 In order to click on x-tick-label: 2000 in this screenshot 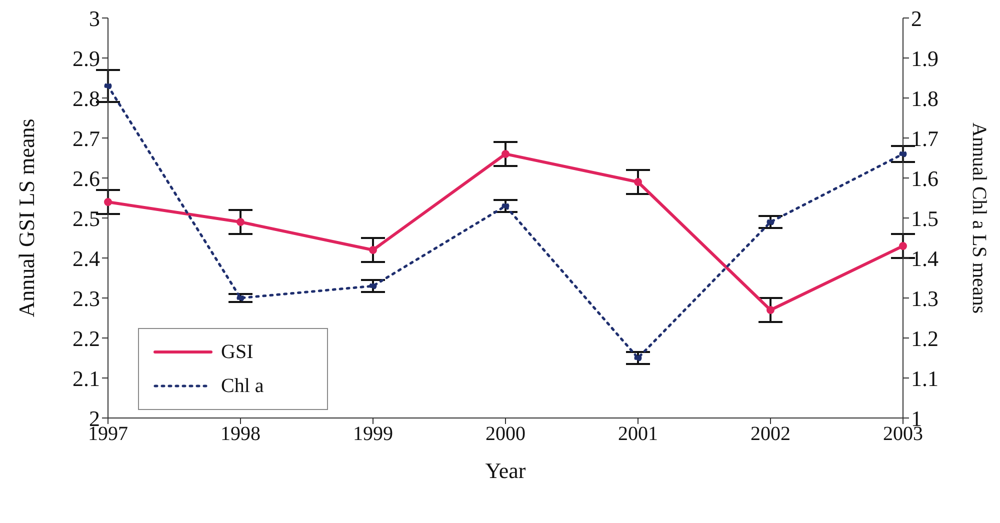, I will do `click(506, 434)`.